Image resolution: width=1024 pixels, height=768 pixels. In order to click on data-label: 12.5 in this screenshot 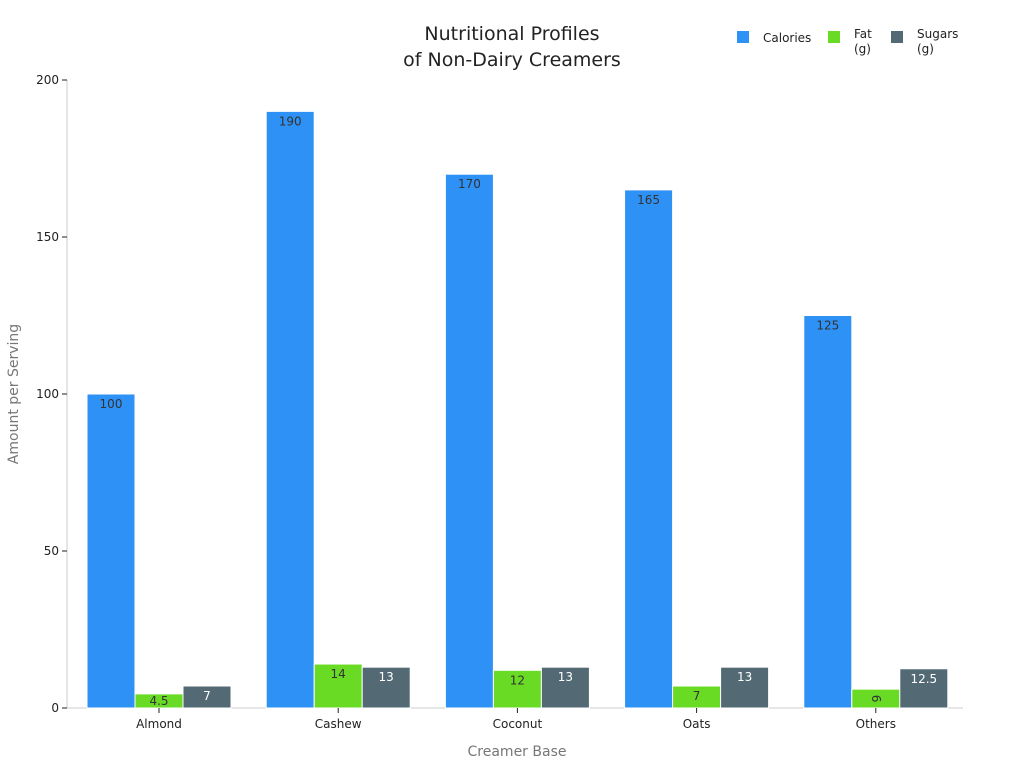, I will do `click(923, 679)`.